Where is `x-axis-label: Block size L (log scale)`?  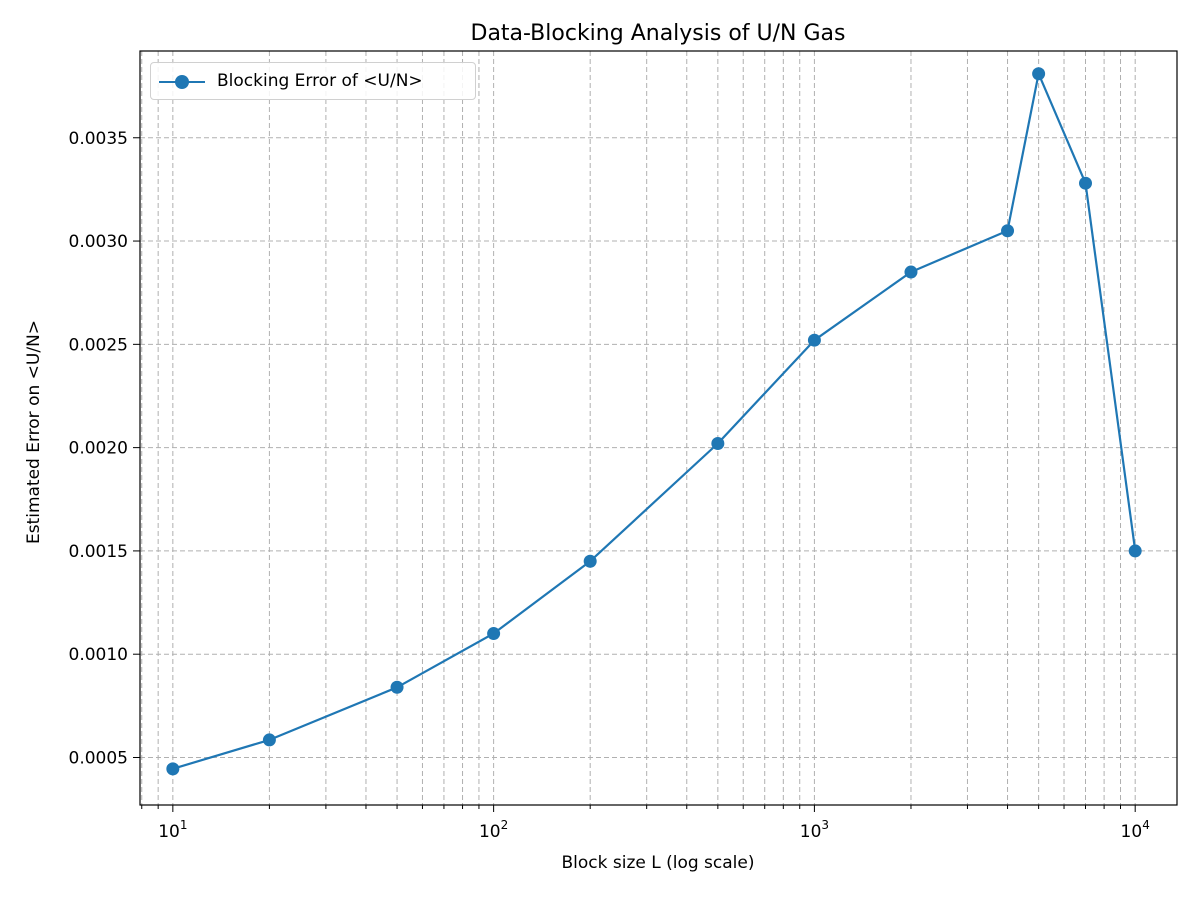
x-axis-label: Block size L (log scale) is located at coordinates (657, 863).